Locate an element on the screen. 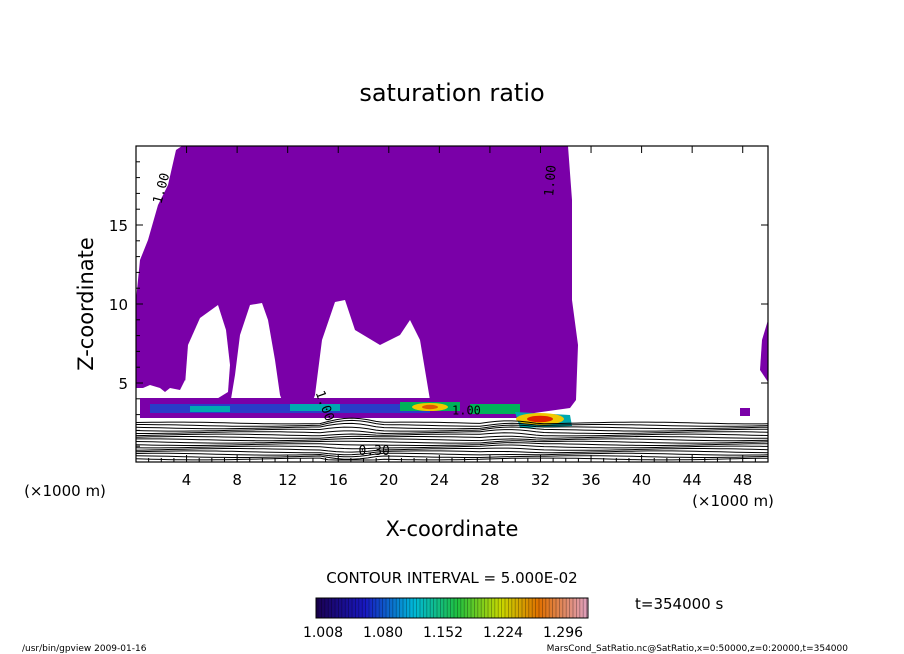  x-tick-label: 20 is located at coordinates (388, 480).